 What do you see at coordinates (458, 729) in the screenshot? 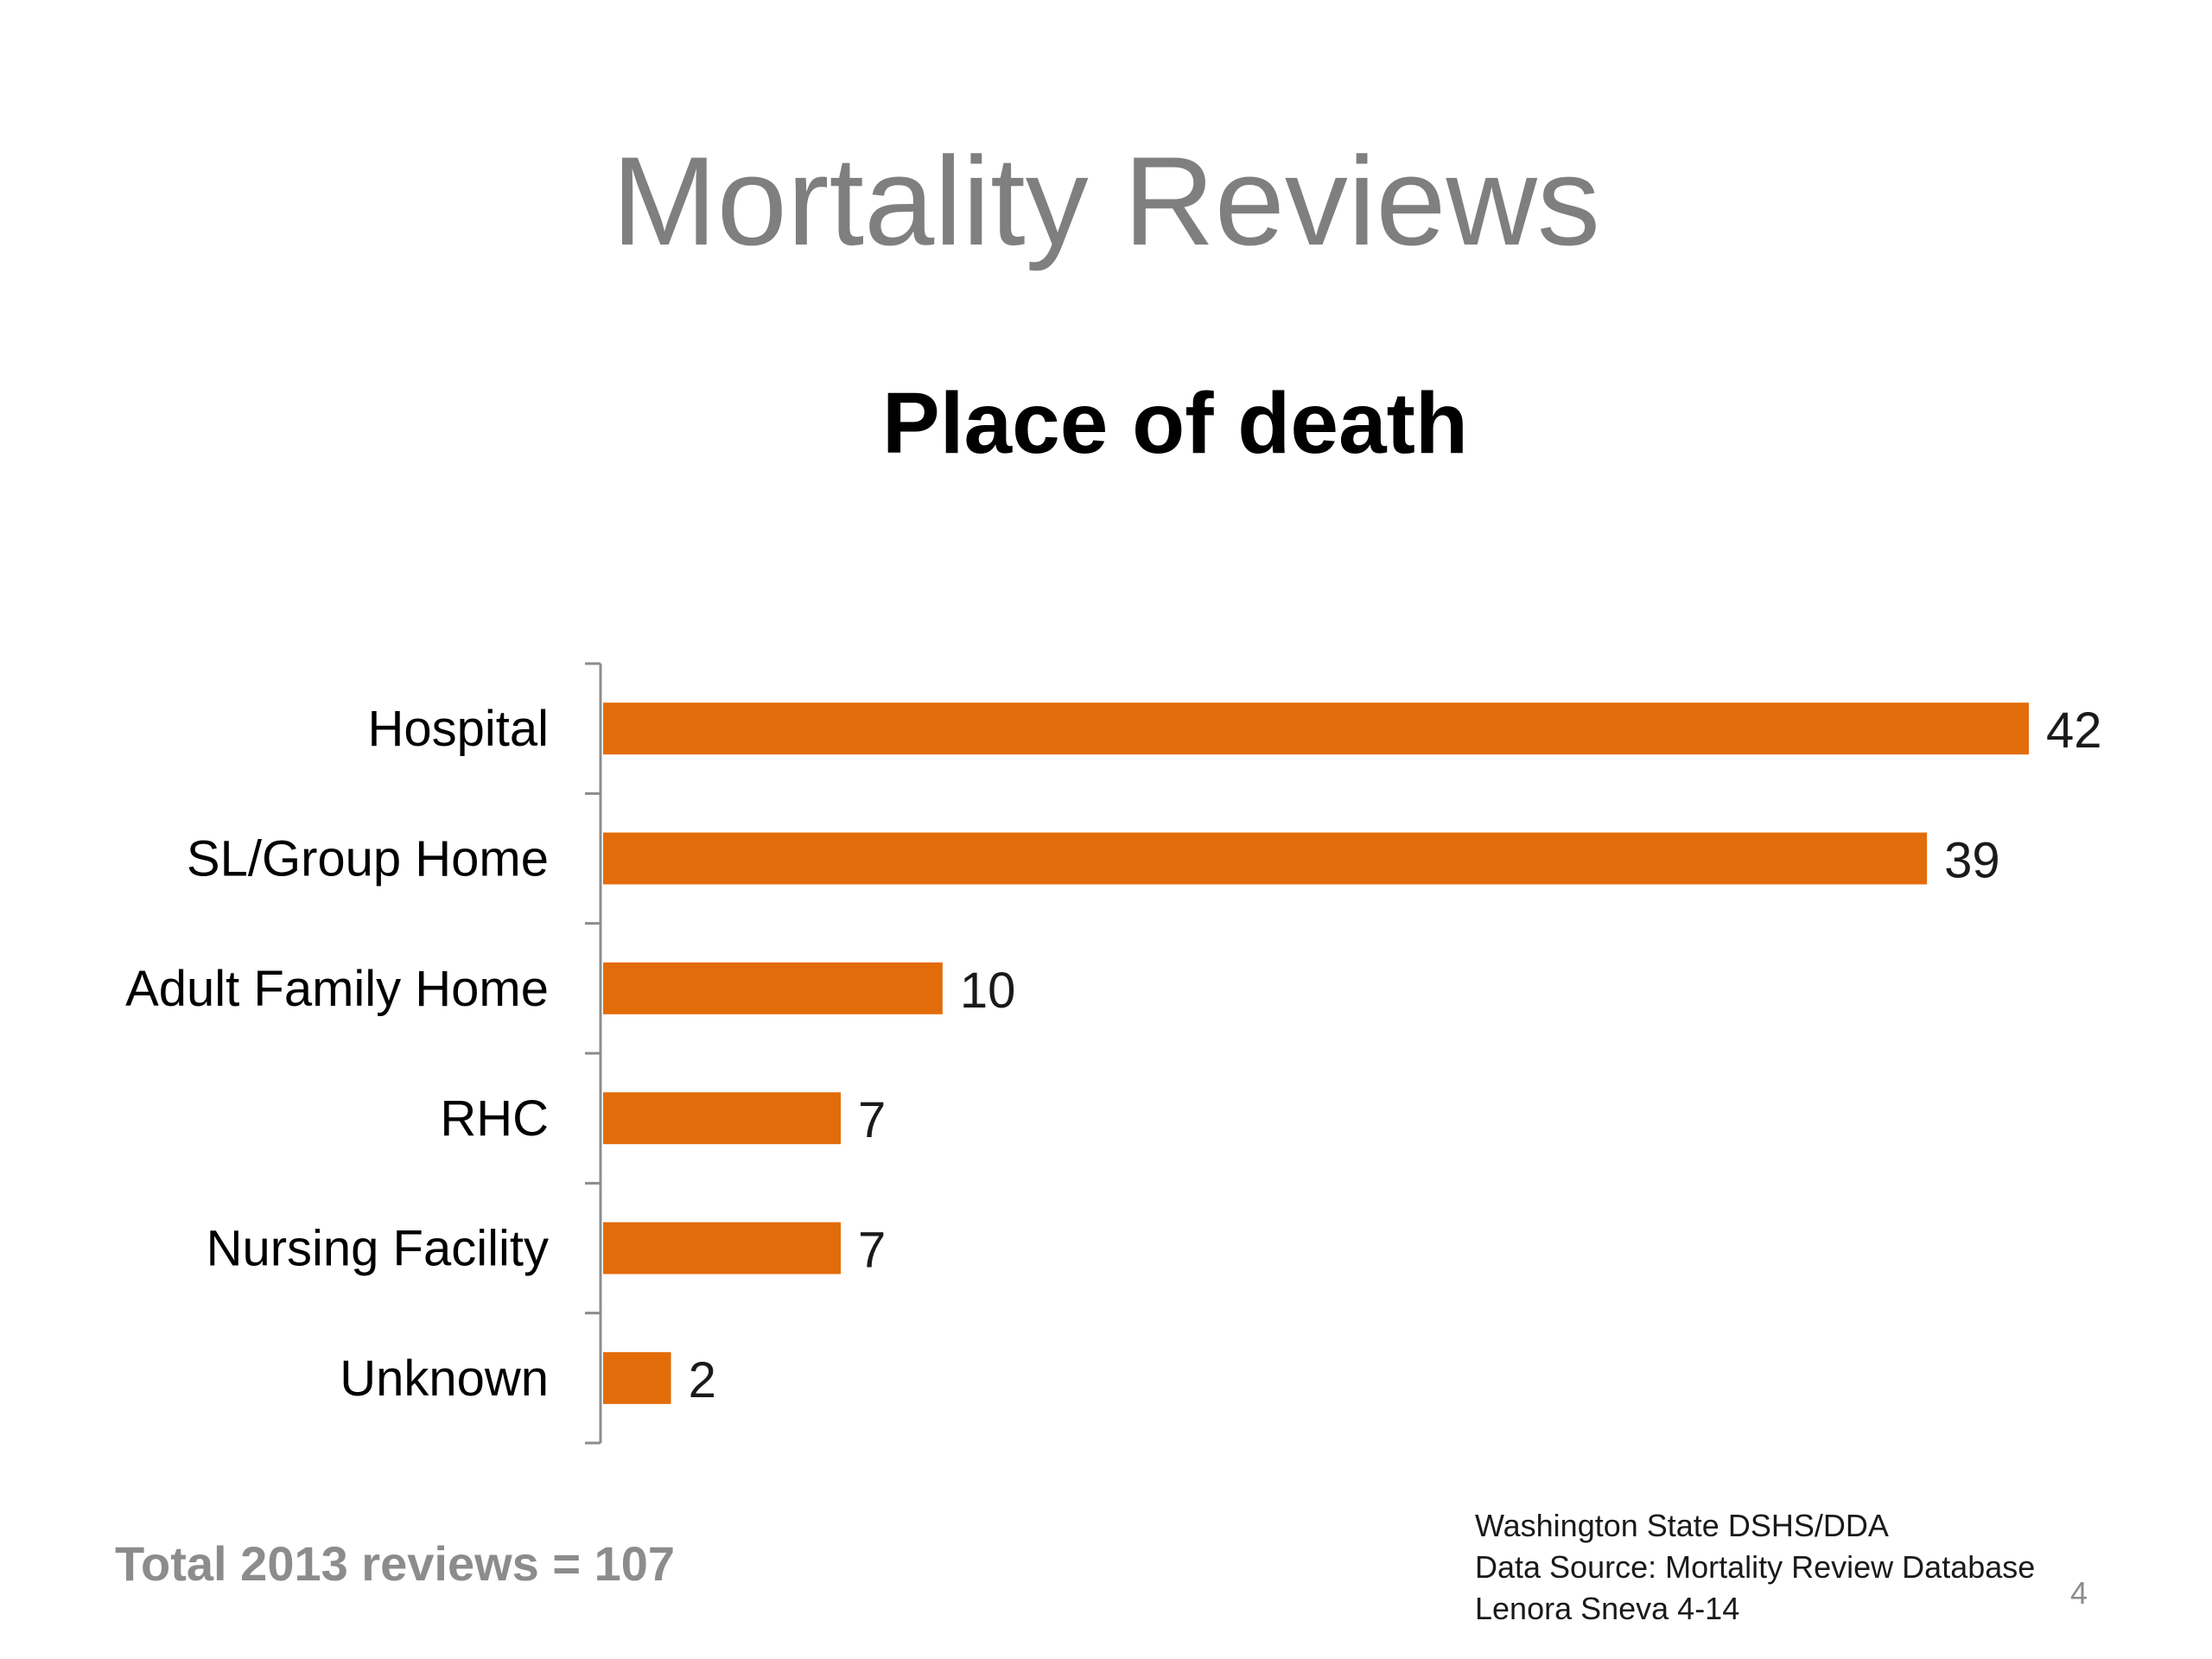
I see `category-label: Hospital` at bounding box center [458, 729].